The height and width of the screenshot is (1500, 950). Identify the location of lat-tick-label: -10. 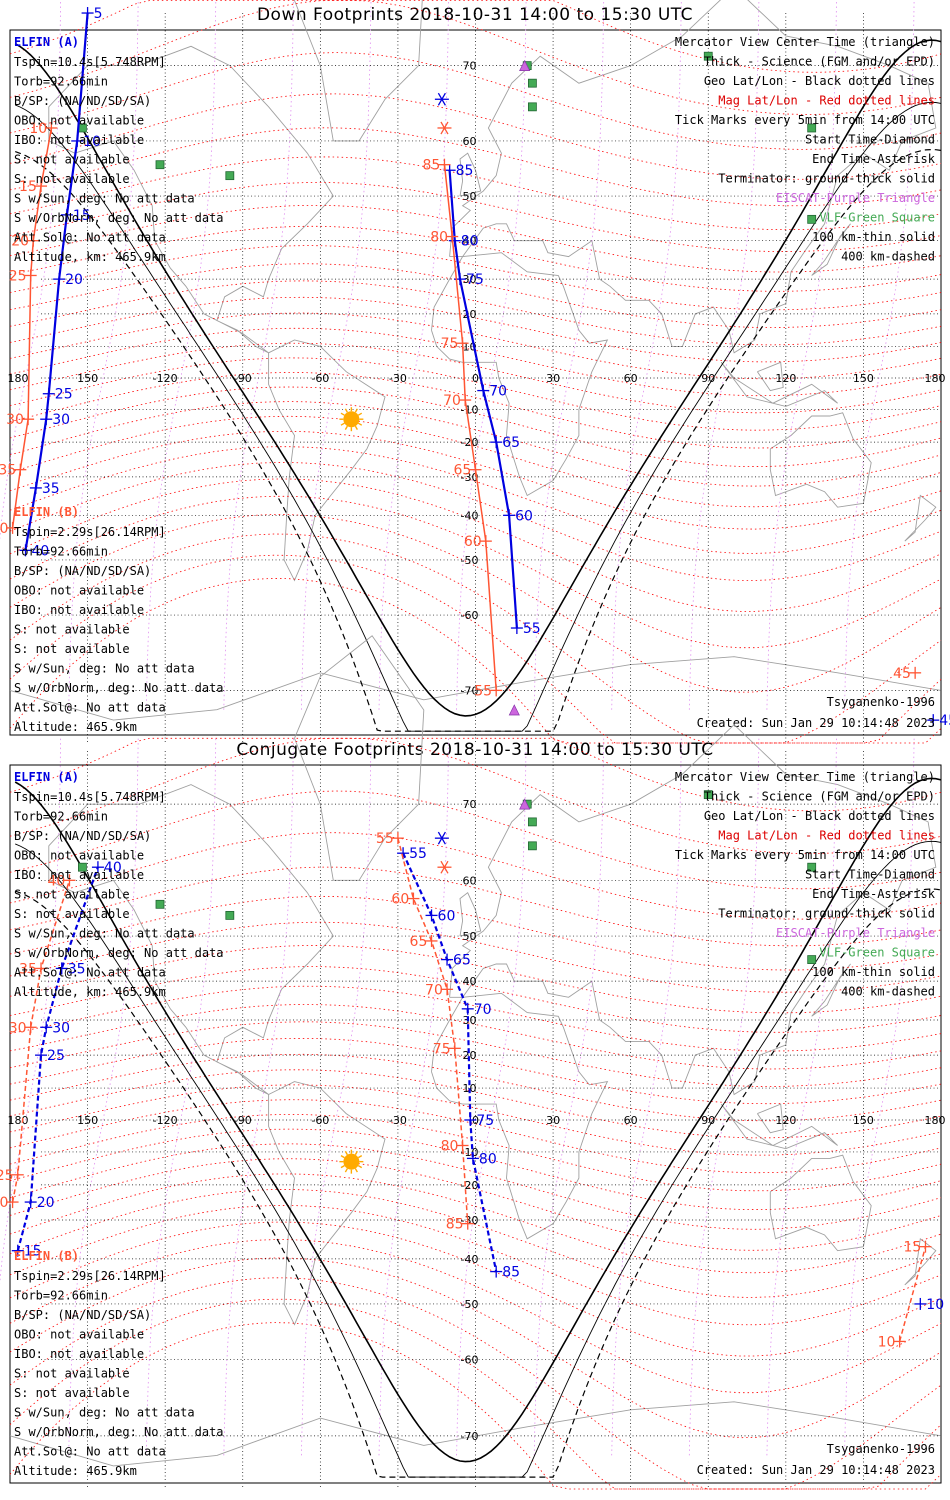
(470, 1152).